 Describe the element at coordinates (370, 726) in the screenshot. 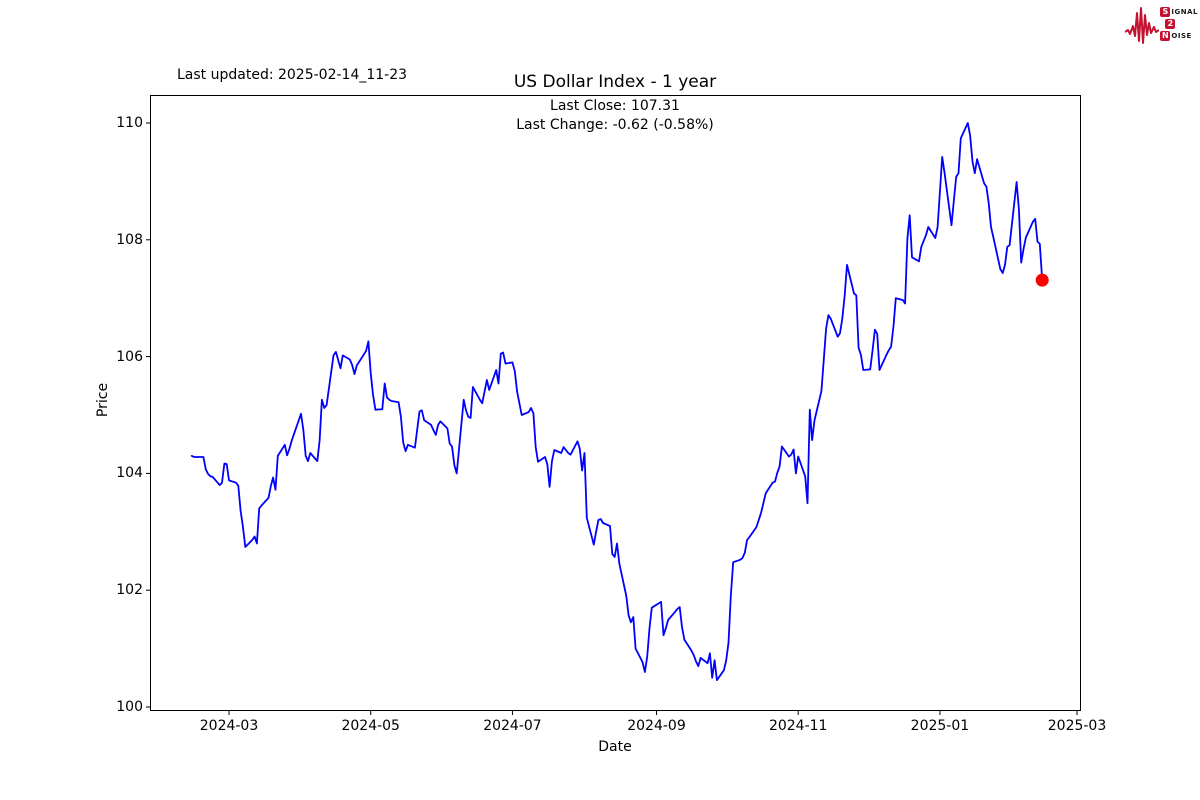

I see `x-tick-label: 2024-05` at that location.